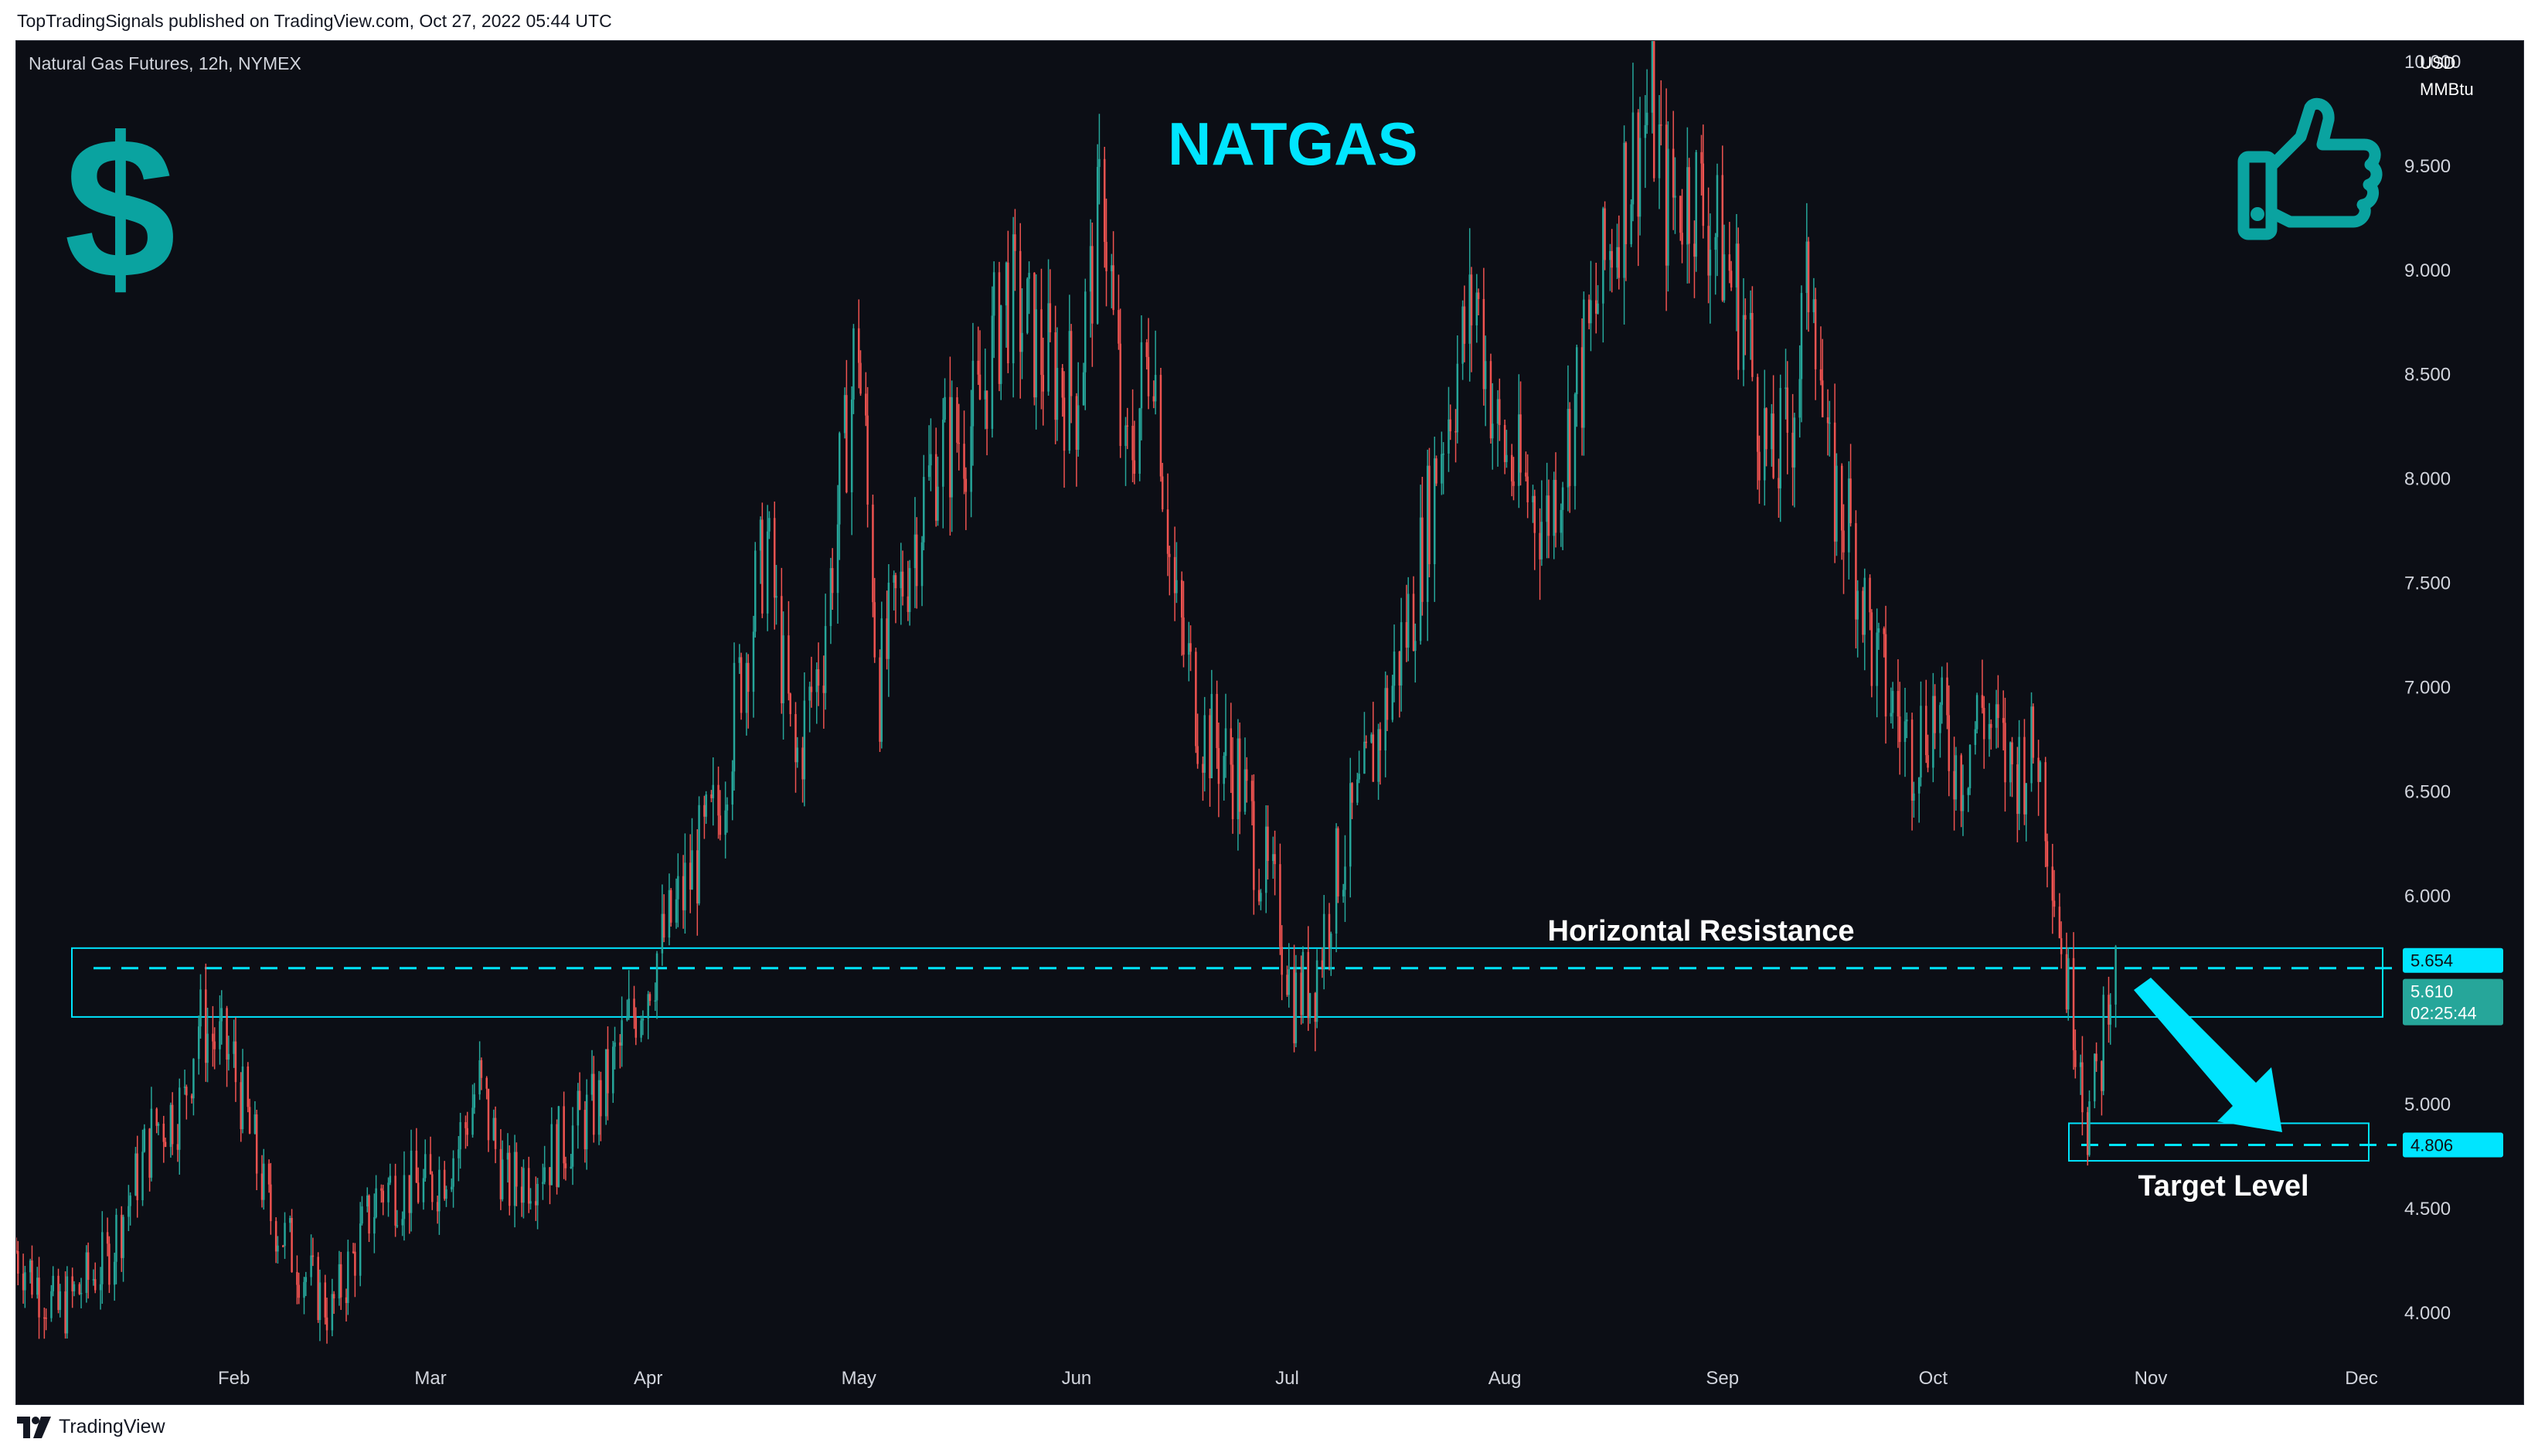 This screenshot has width=2538, height=1456. Describe the element at coordinates (1298, 1378) in the screenshot. I see `x-axis: Feb Mar Apr May Jun Jul Aug Sep Oct Nov Dec` at that location.